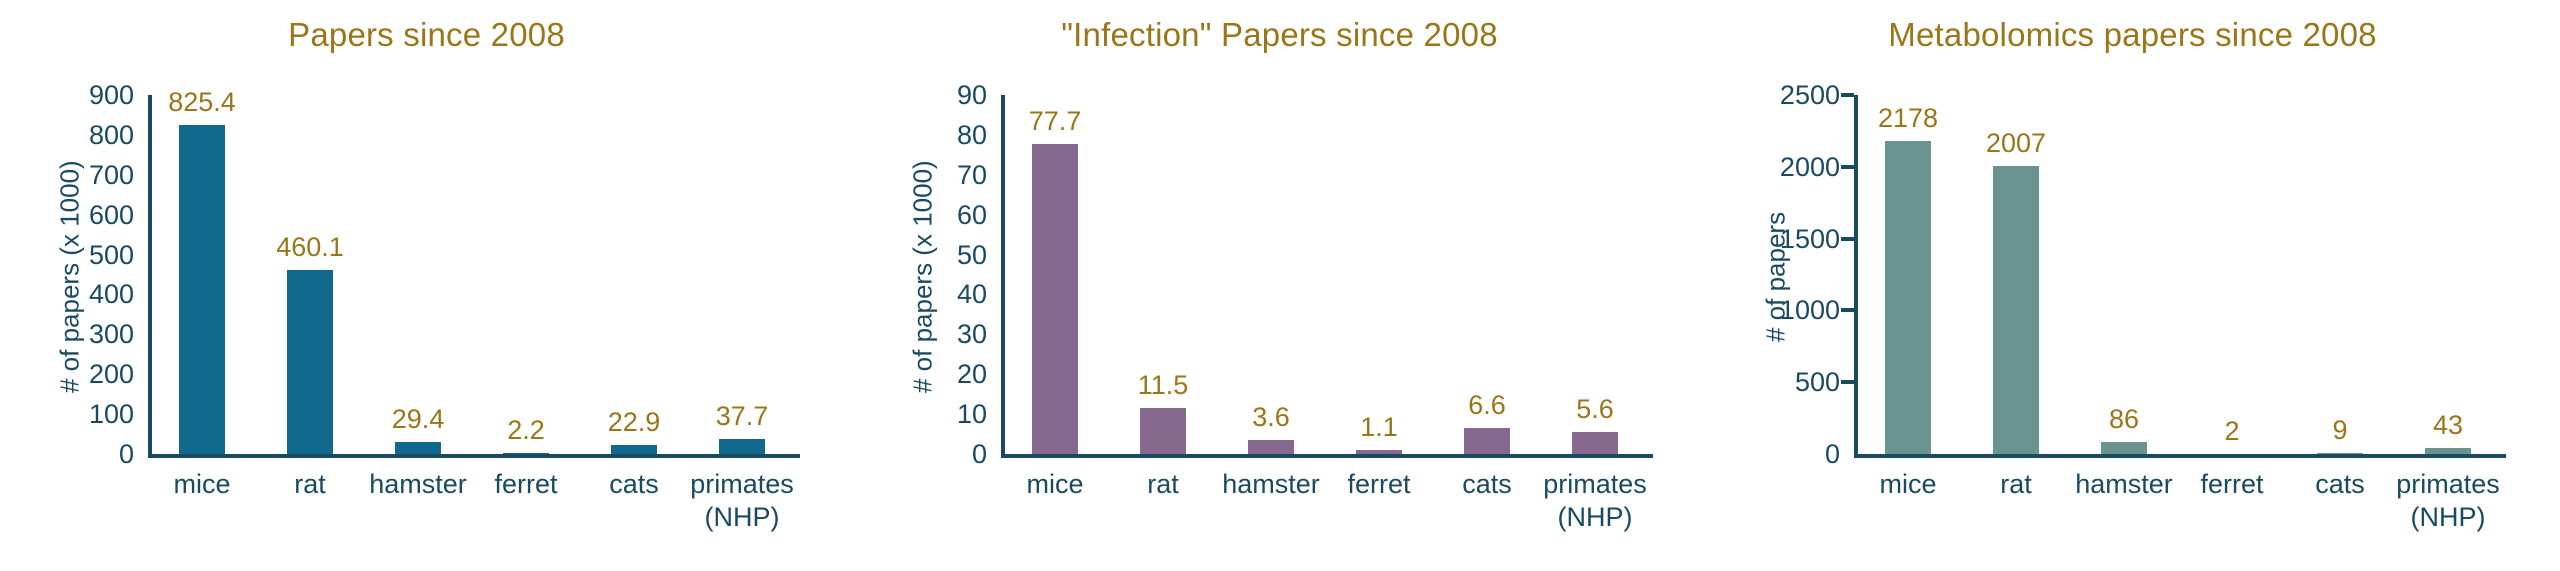 The height and width of the screenshot is (571, 2560). Describe the element at coordinates (1809, 166) in the screenshot. I see `y-tick-label: 2000` at that location.